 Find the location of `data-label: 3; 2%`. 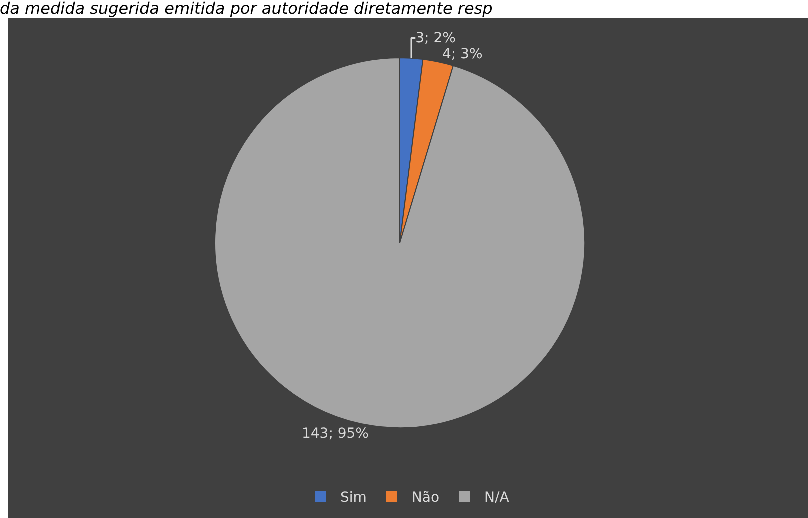

data-label: 3; 2% is located at coordinates (436, 38).